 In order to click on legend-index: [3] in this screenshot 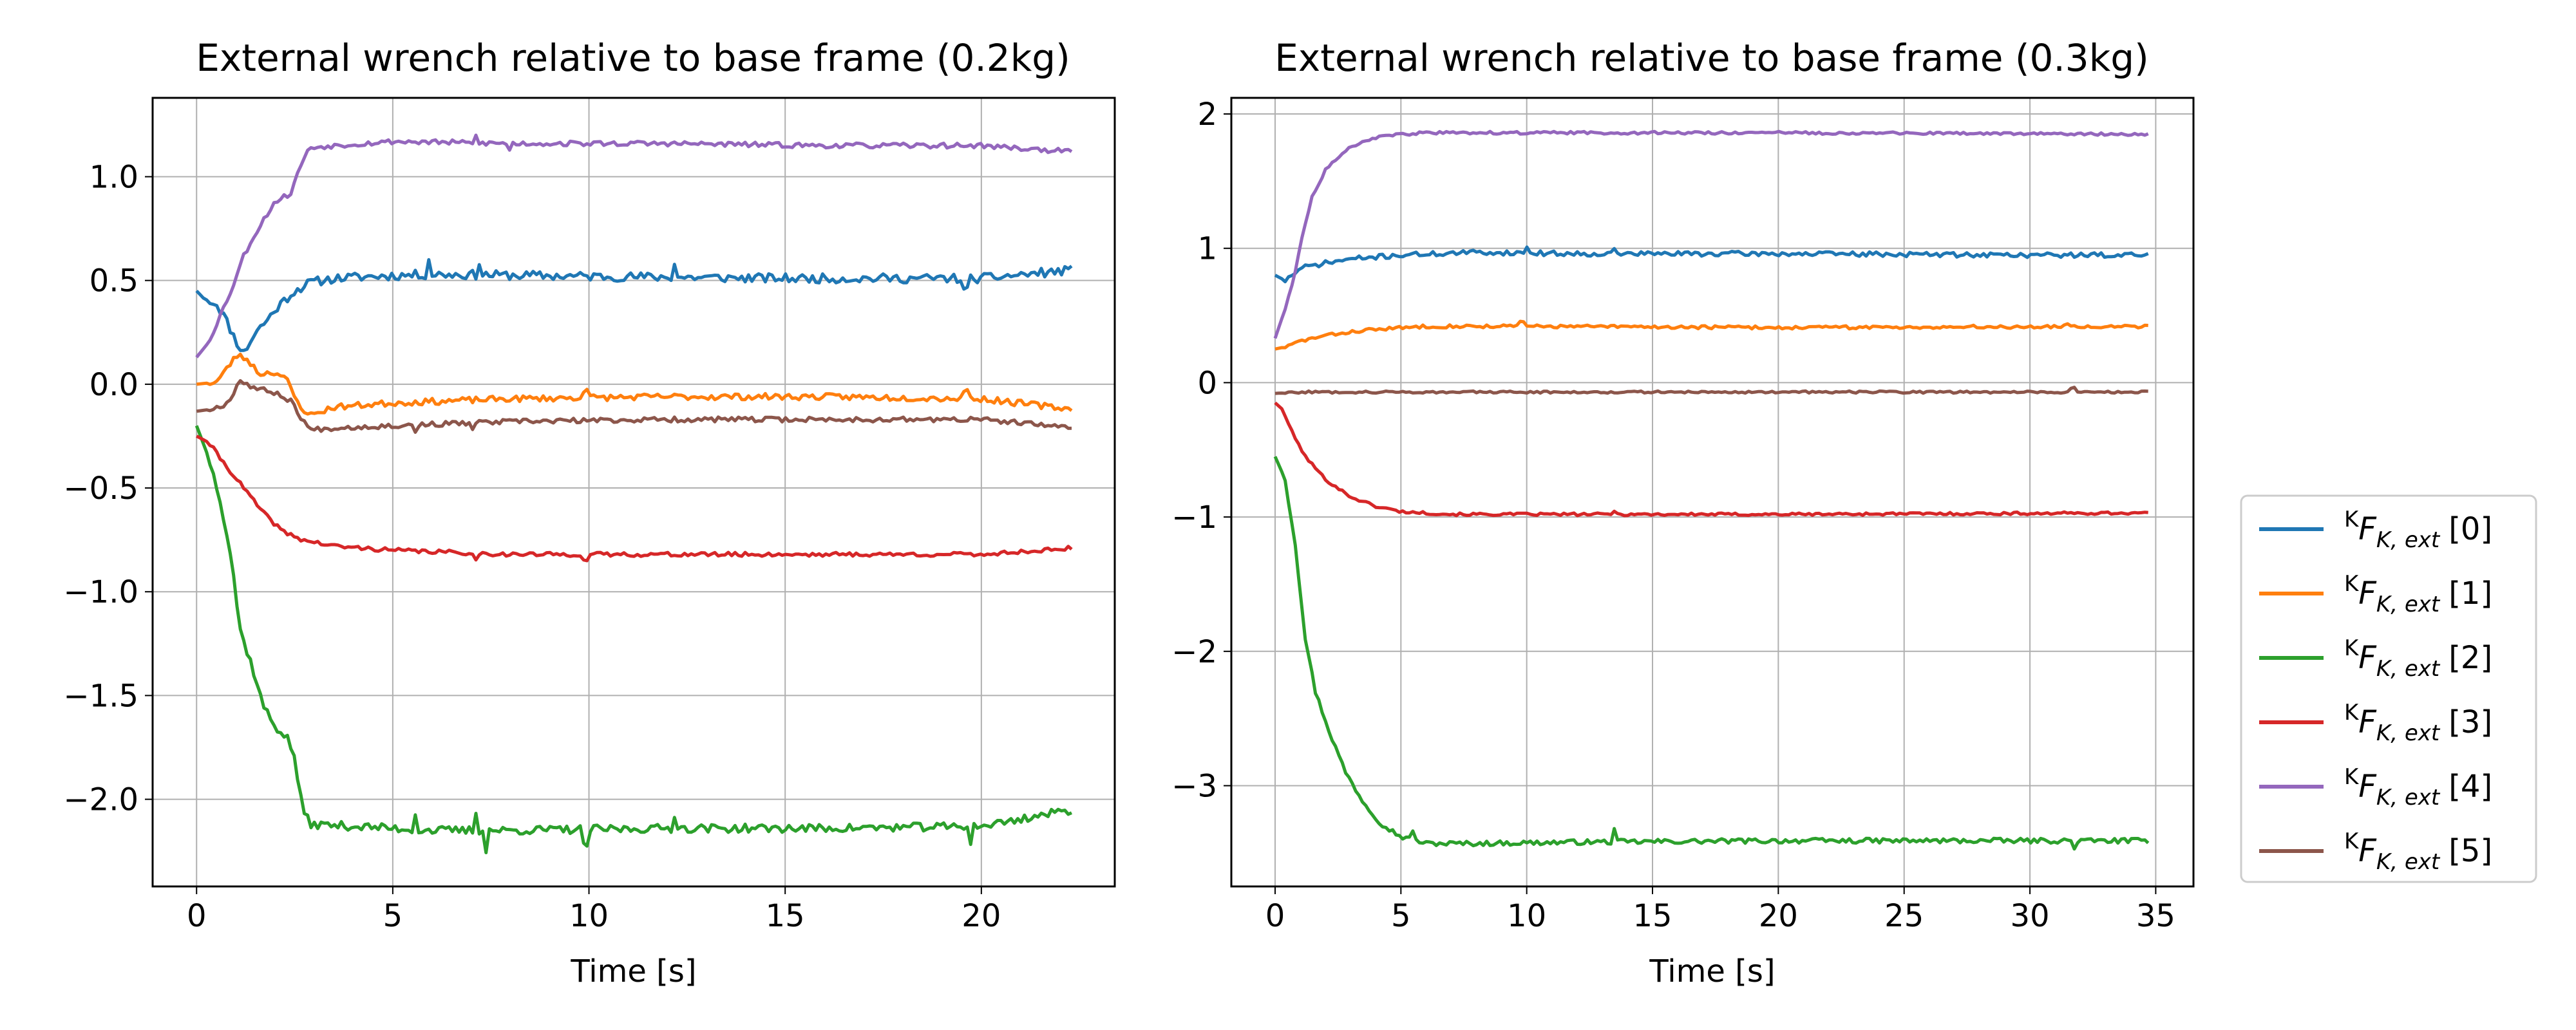, I will do `click(2470, 722)`.